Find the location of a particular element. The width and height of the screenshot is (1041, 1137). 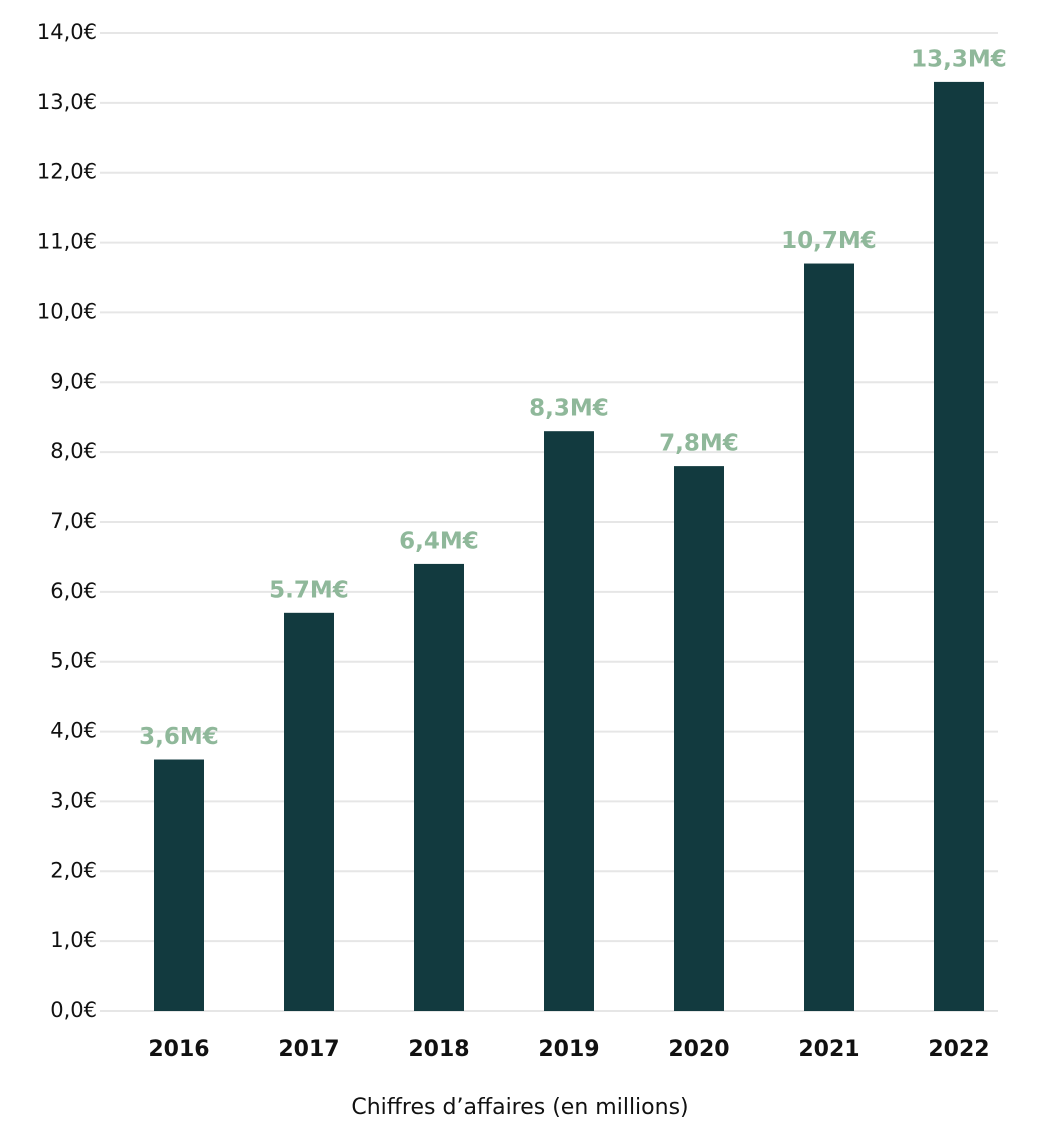

y-tick-label: 7,0€ is located at coordinates (73, 521).